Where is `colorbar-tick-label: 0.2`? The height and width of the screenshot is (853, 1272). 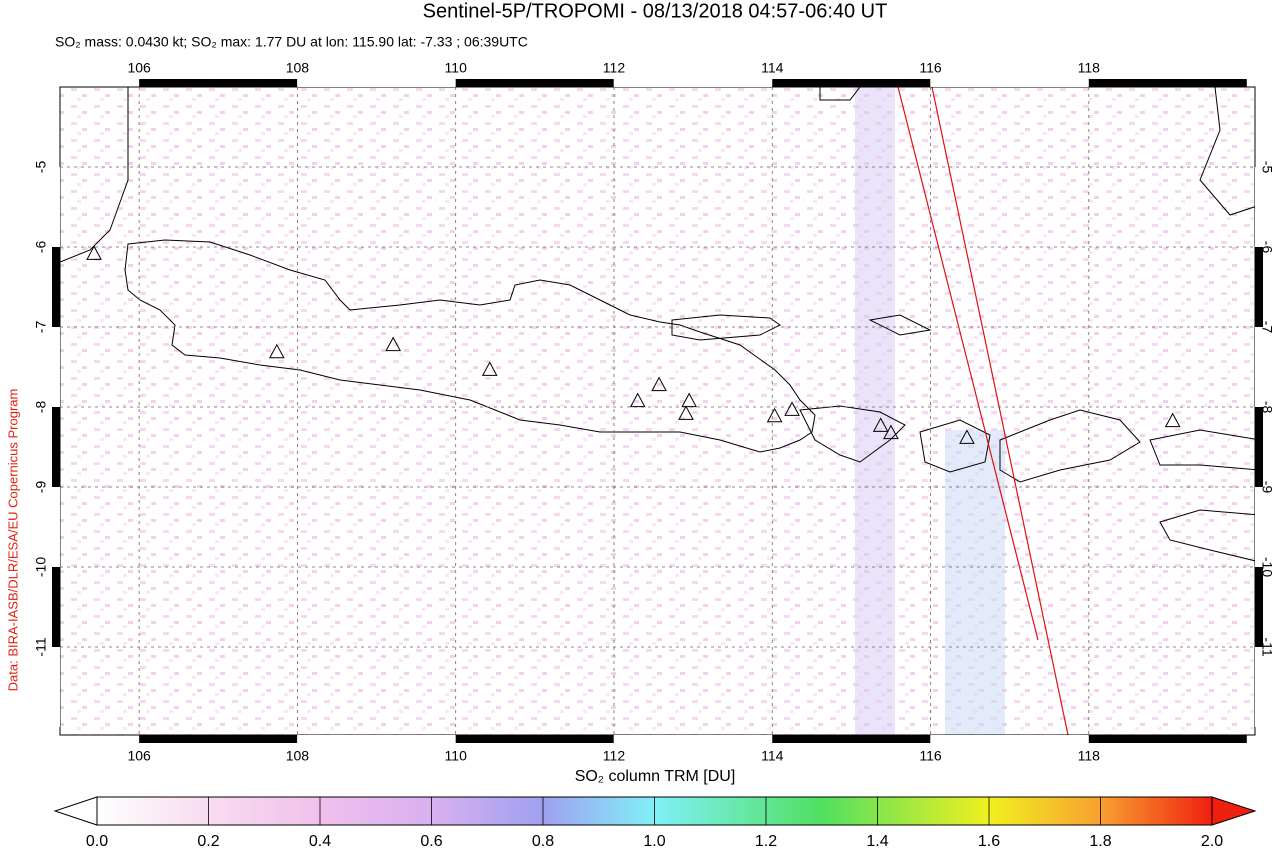
colorbar-tick-label: 0.2 is located at coordinates (208, 841).